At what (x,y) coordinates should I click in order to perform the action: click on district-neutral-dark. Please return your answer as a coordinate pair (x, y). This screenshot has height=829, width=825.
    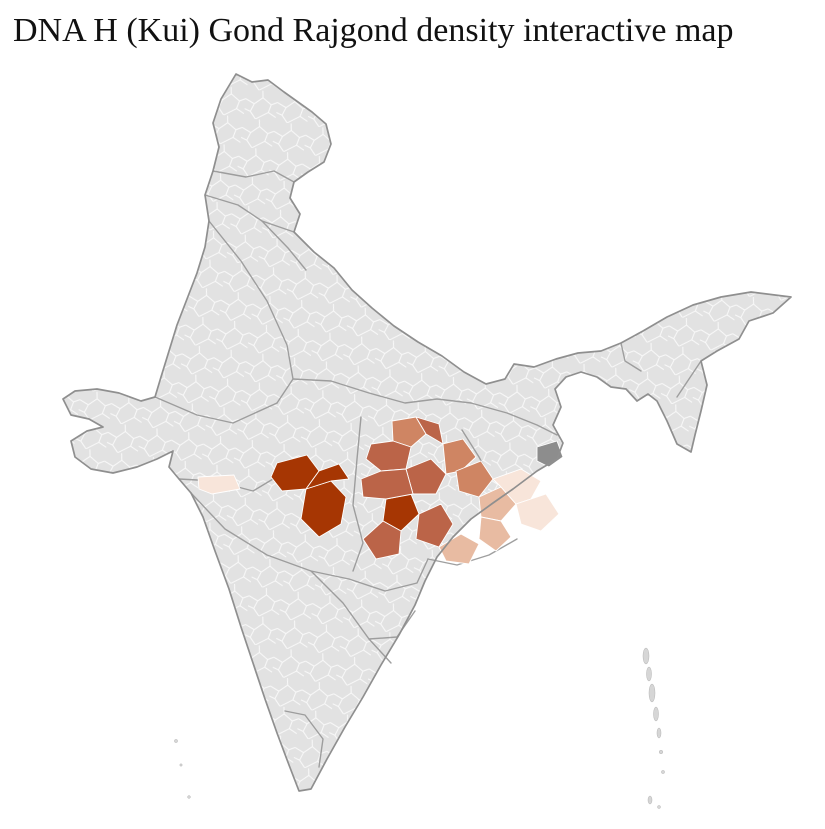
    Looking at the image, I should click on (550, 454).